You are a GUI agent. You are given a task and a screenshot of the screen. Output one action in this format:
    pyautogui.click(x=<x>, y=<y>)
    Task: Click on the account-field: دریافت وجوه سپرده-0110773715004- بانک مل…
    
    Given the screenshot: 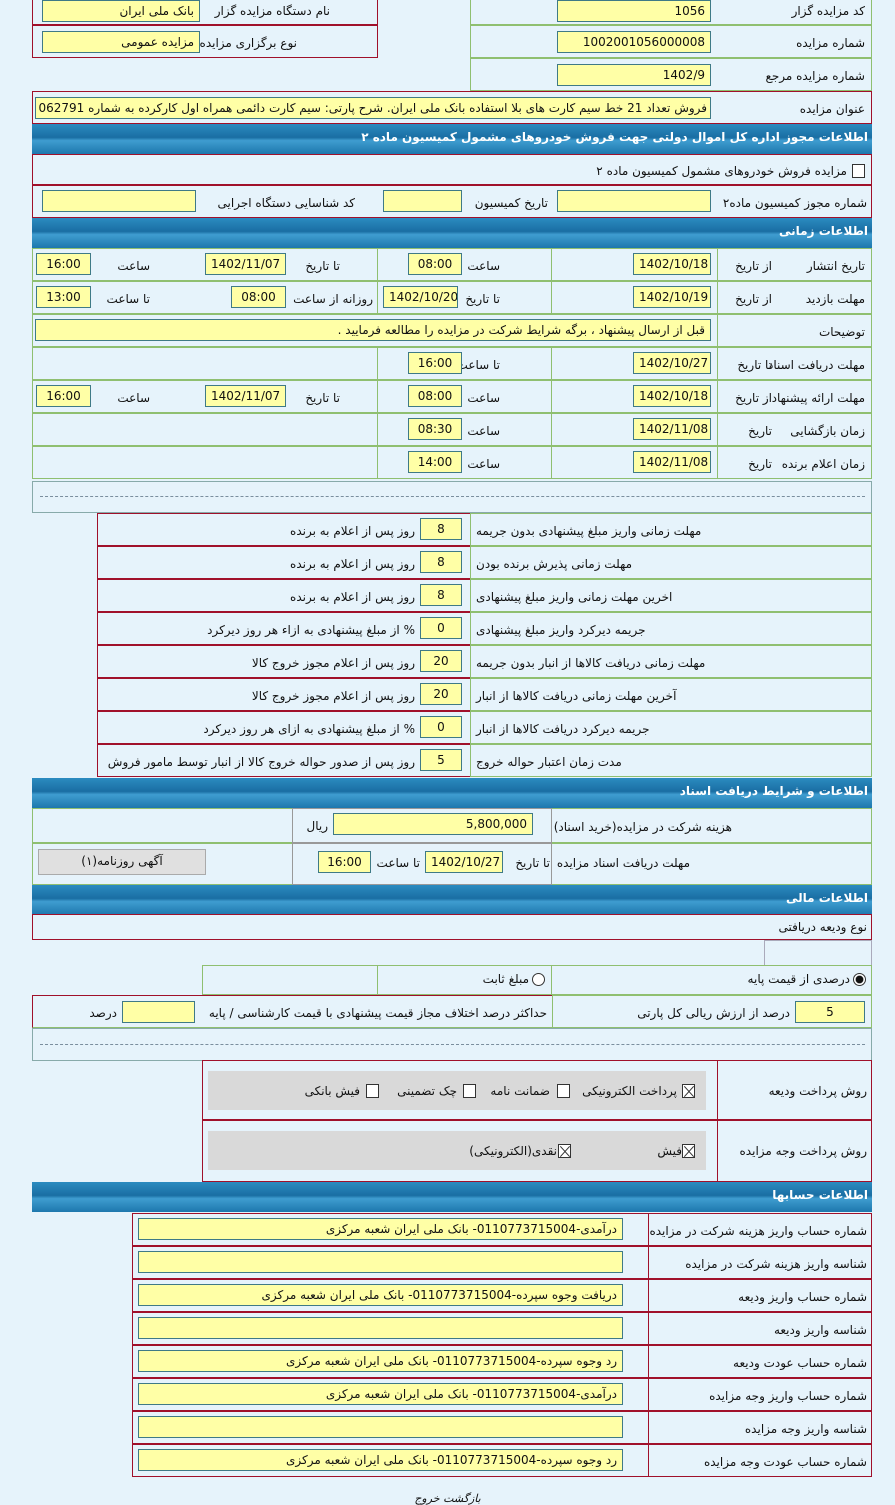 What is the action you would take?
    pyautogui.click(x=380, y=1295)
    